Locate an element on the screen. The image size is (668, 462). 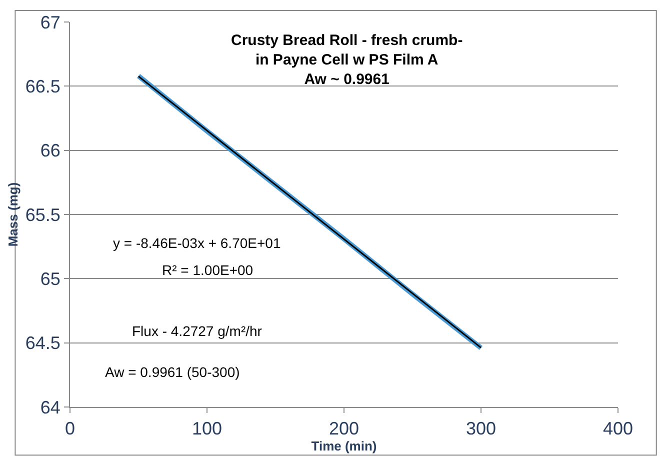
x-tick-label: 200 is located at coordinates (344, 428).